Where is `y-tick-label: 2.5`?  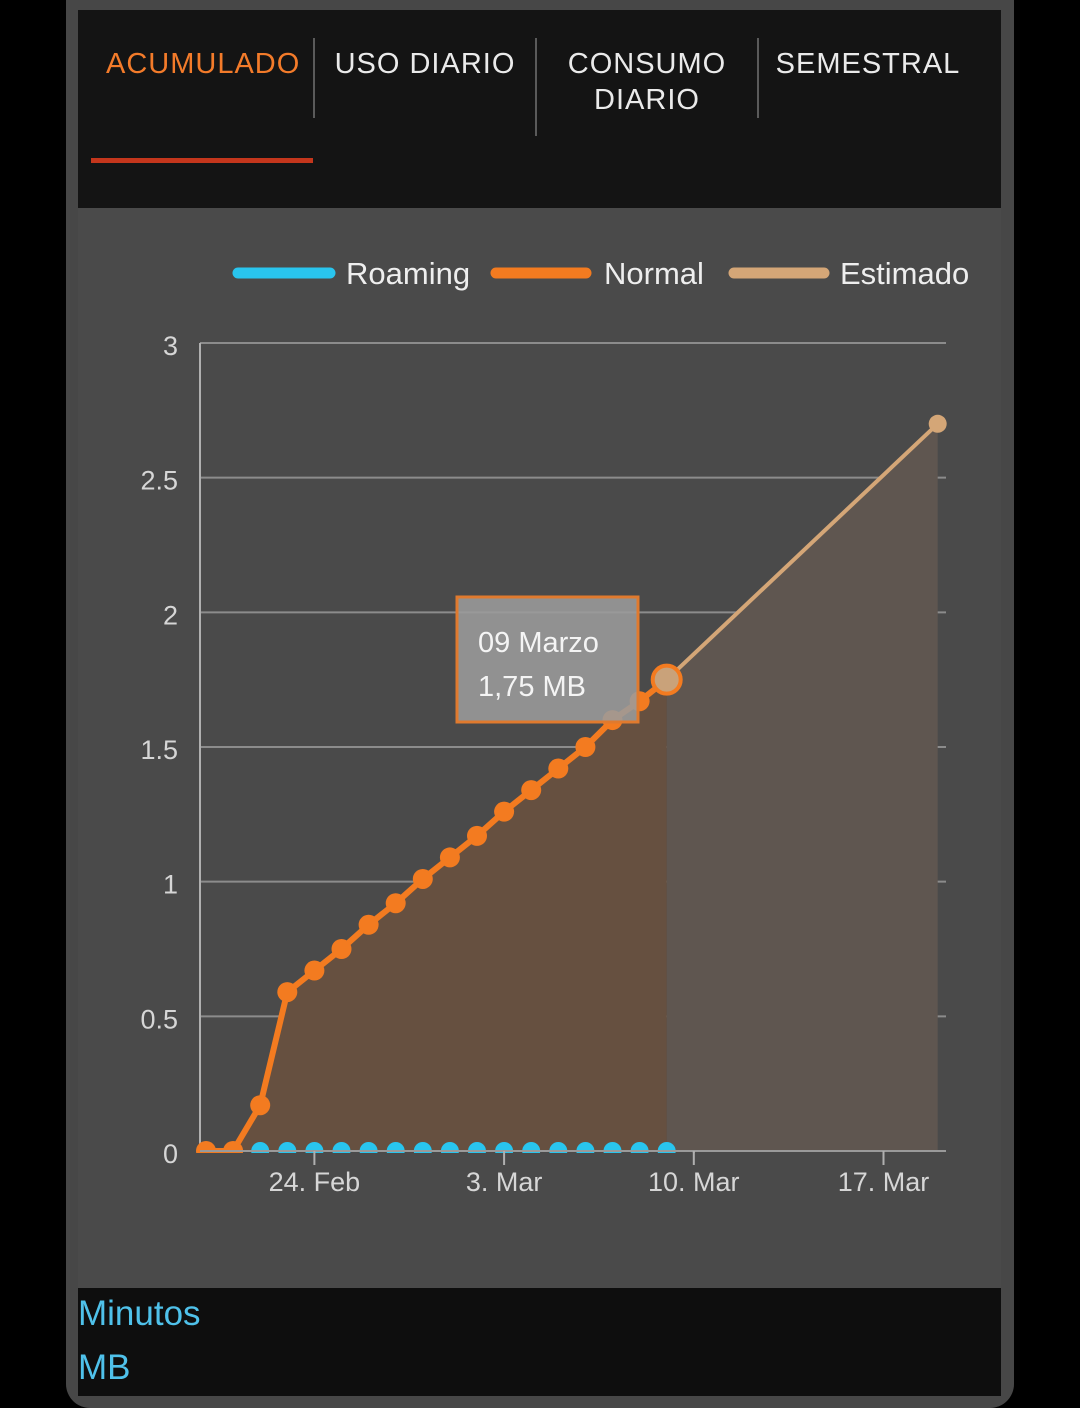
y-tick-label: 2.5 is located at coordinates (159, 481).